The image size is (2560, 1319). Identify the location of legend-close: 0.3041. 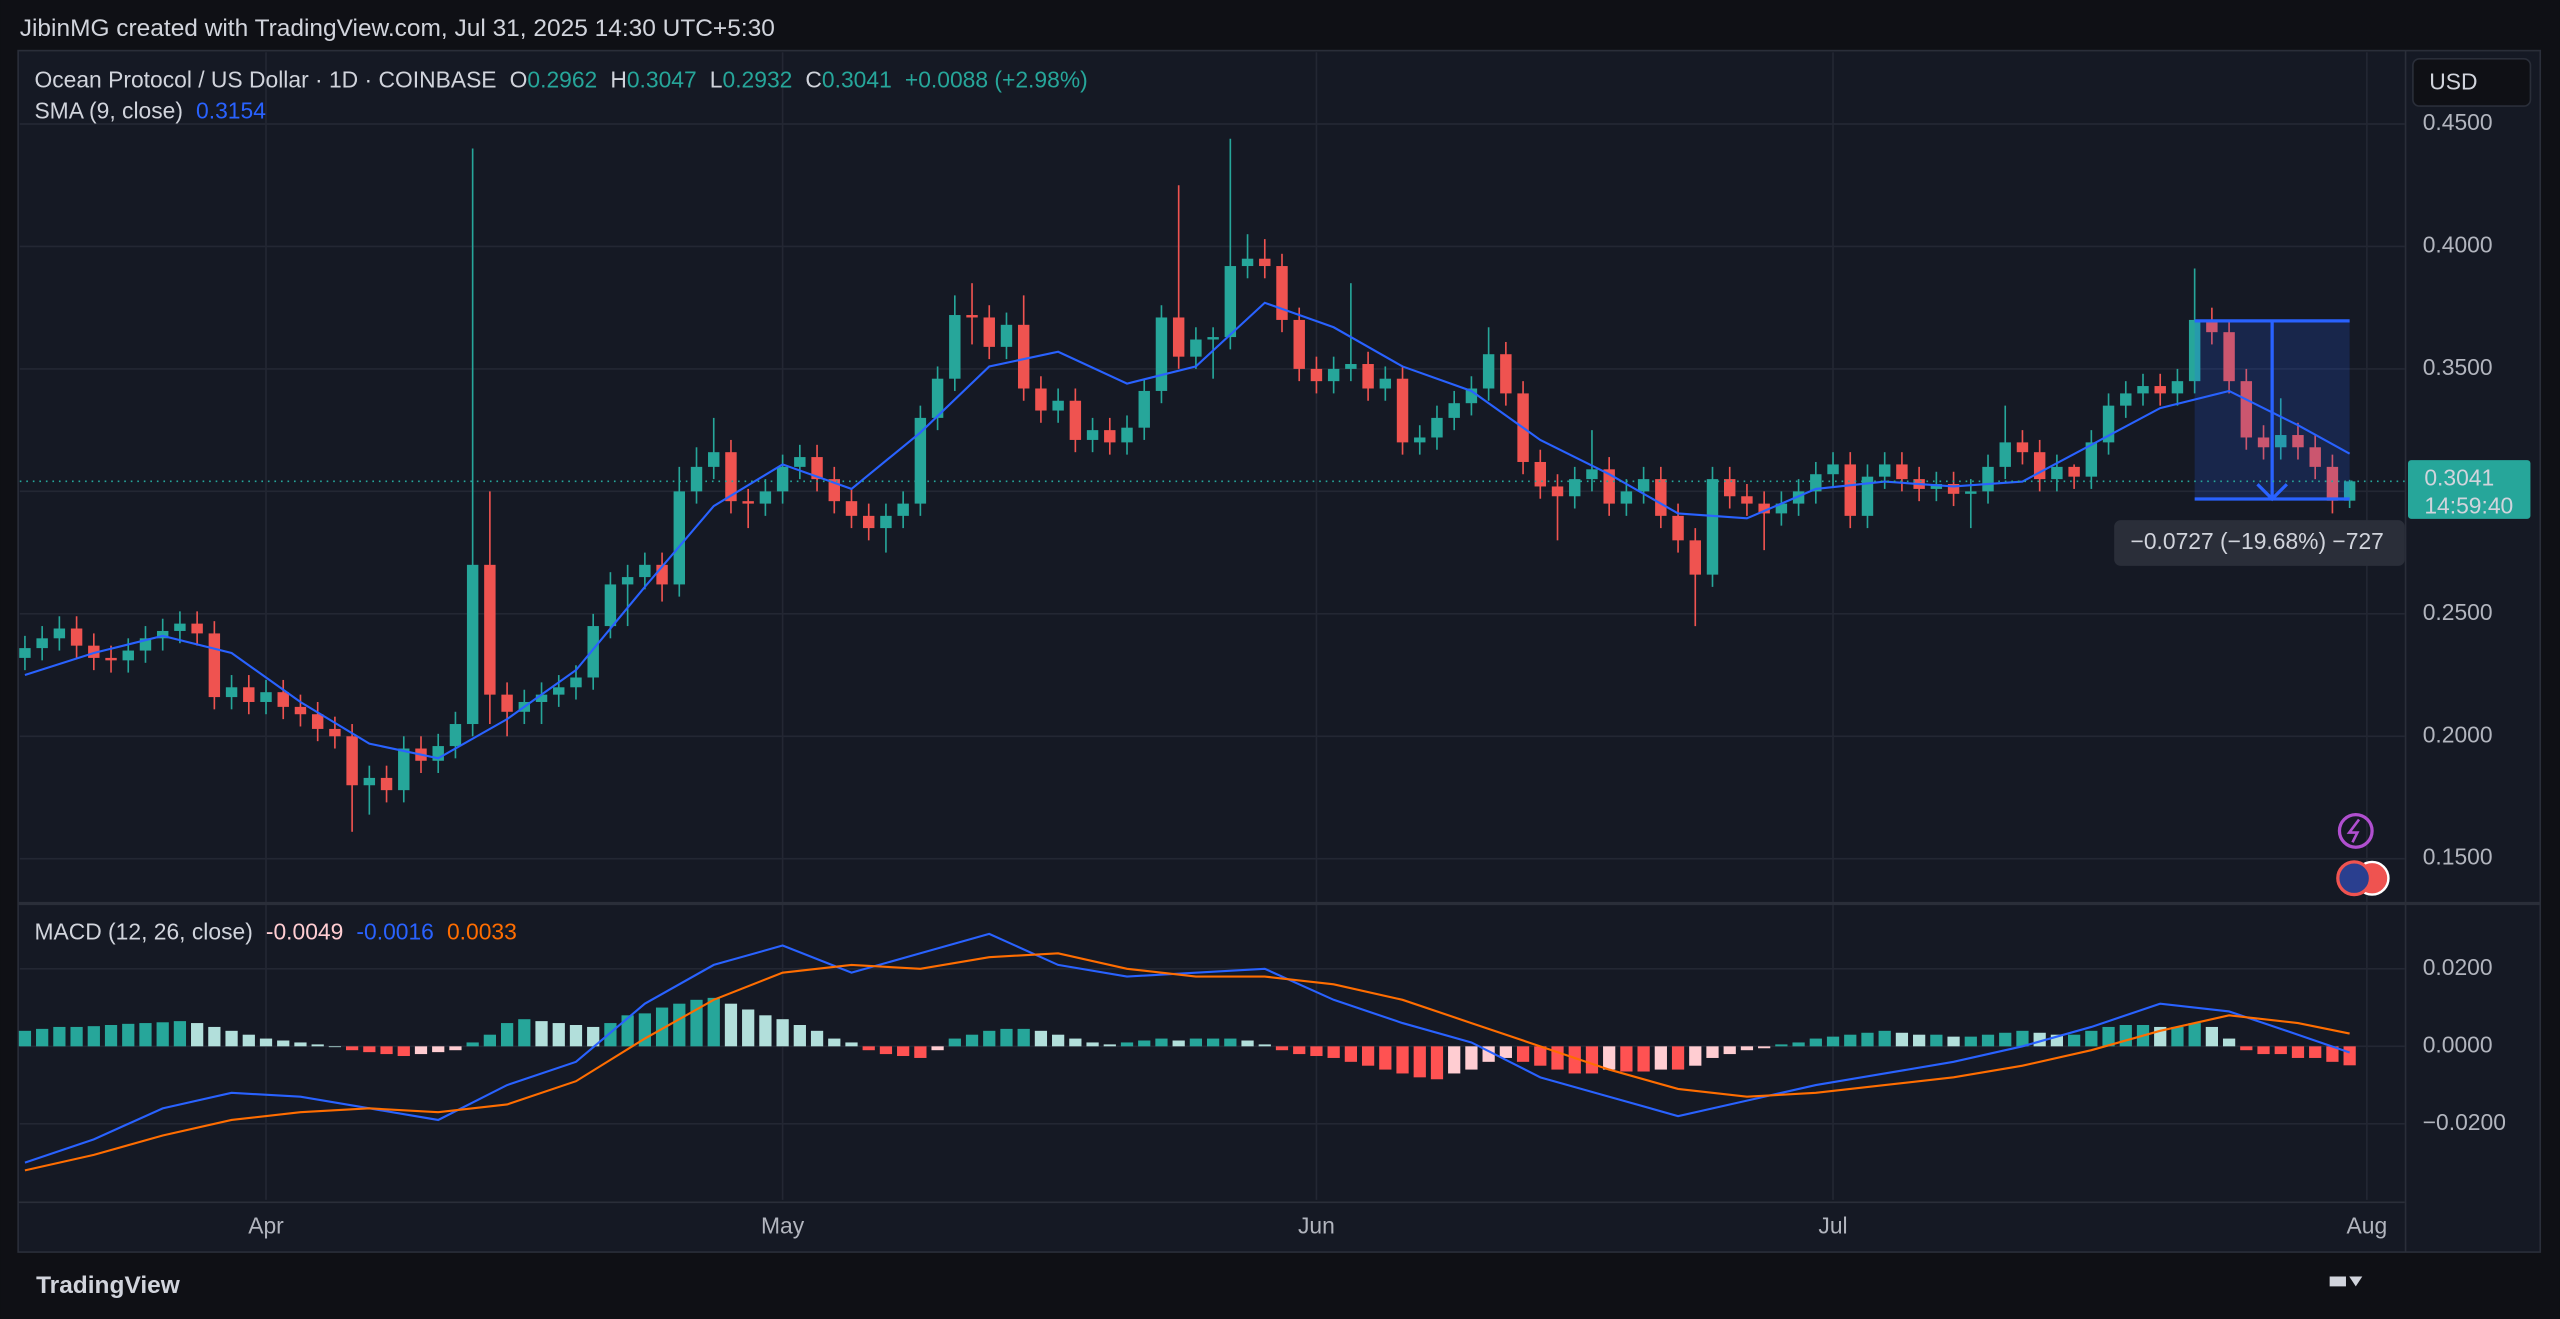
(857, 80).